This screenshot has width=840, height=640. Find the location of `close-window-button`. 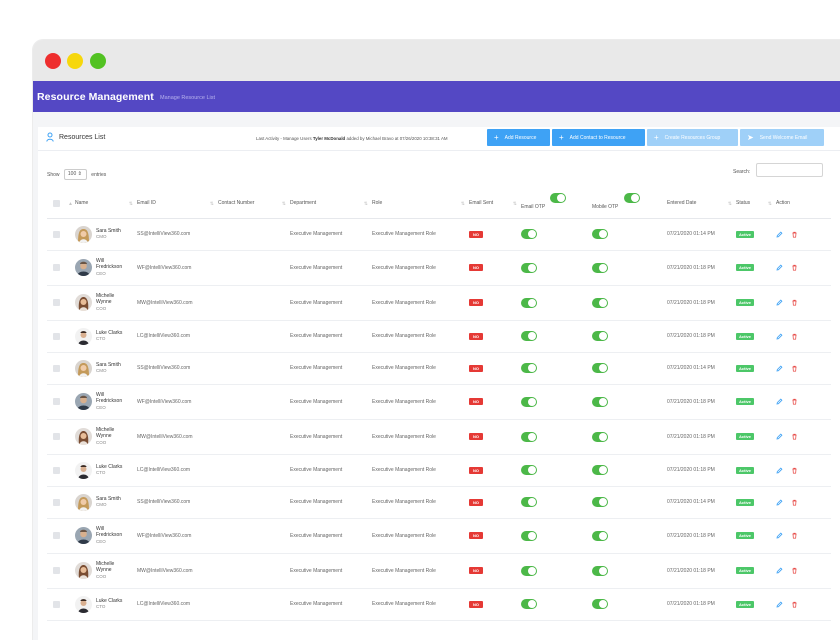

close-window-button is located at coordinates (53, 61).